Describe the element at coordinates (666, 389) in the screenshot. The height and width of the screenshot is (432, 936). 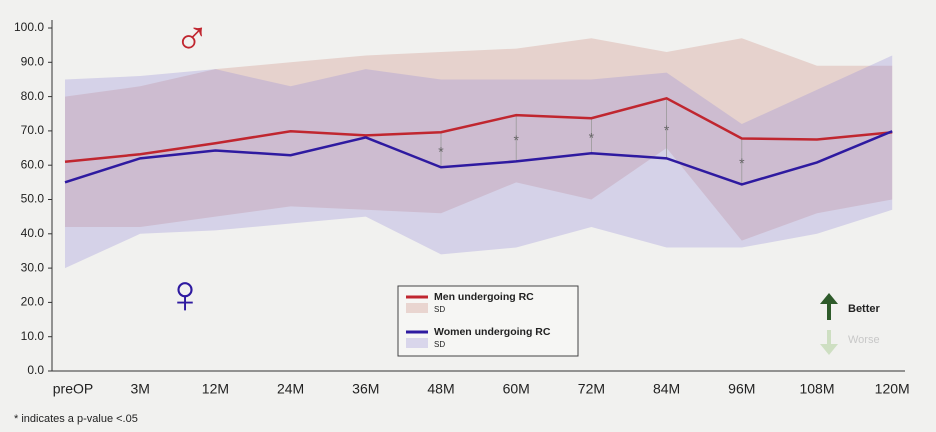
I see `x-tick-label: 84M` at that location.